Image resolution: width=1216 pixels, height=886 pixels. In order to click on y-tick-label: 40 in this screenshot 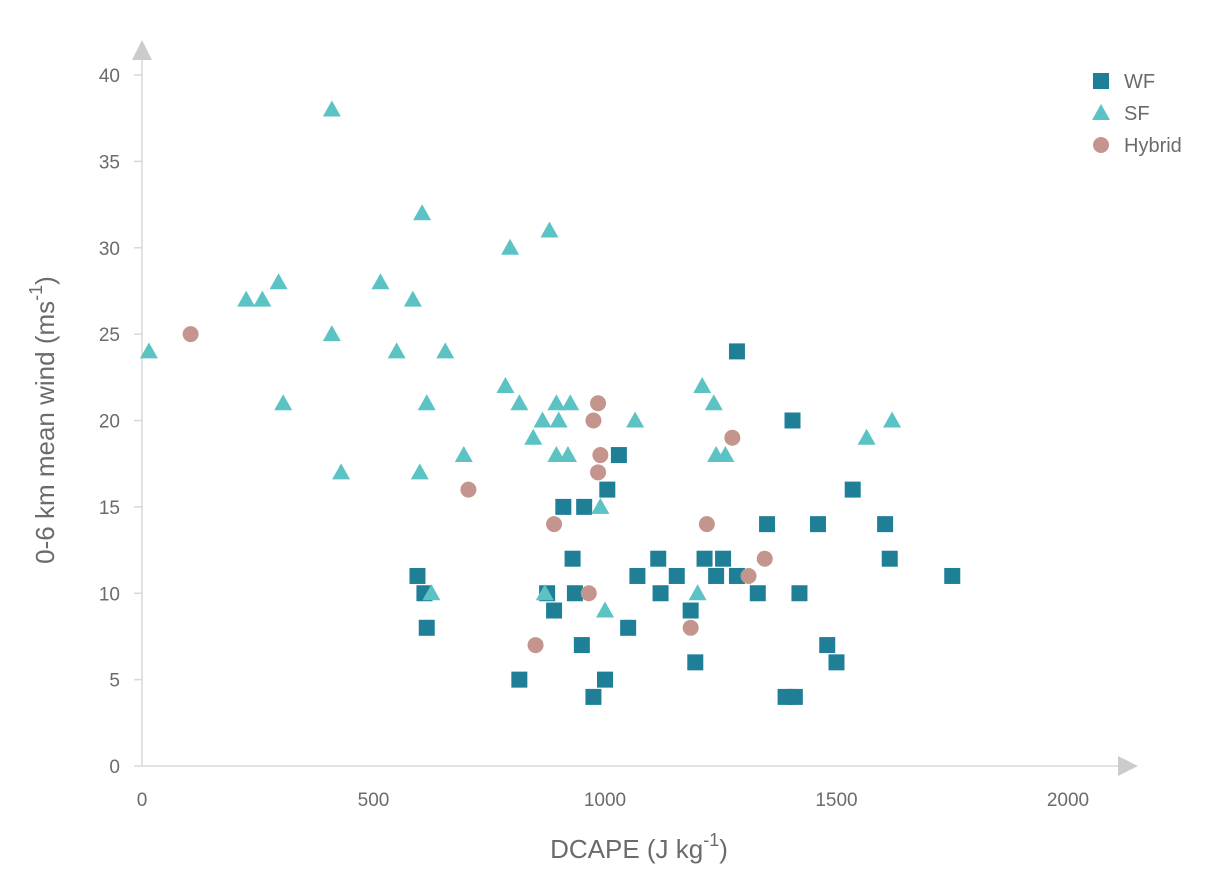, I will do `click(109, 76)`.